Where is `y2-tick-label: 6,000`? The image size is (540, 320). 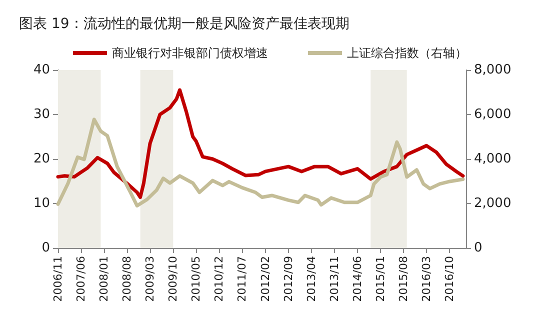 y2-tick-label: 6,000 is located at coordinates (493, 114).